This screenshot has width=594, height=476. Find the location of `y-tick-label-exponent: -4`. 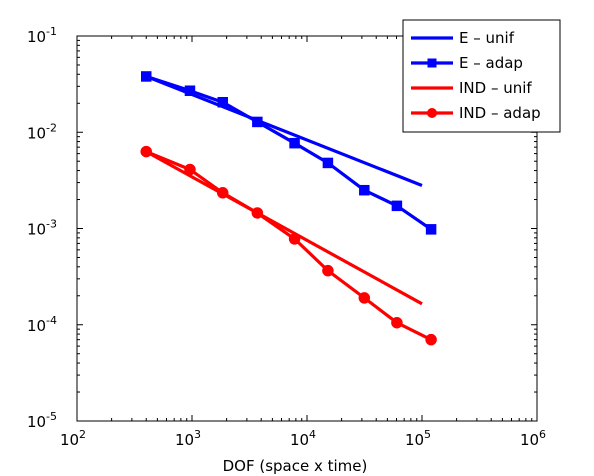

y-tick-label-exponent: -4 is located at coordinates (51, 320).